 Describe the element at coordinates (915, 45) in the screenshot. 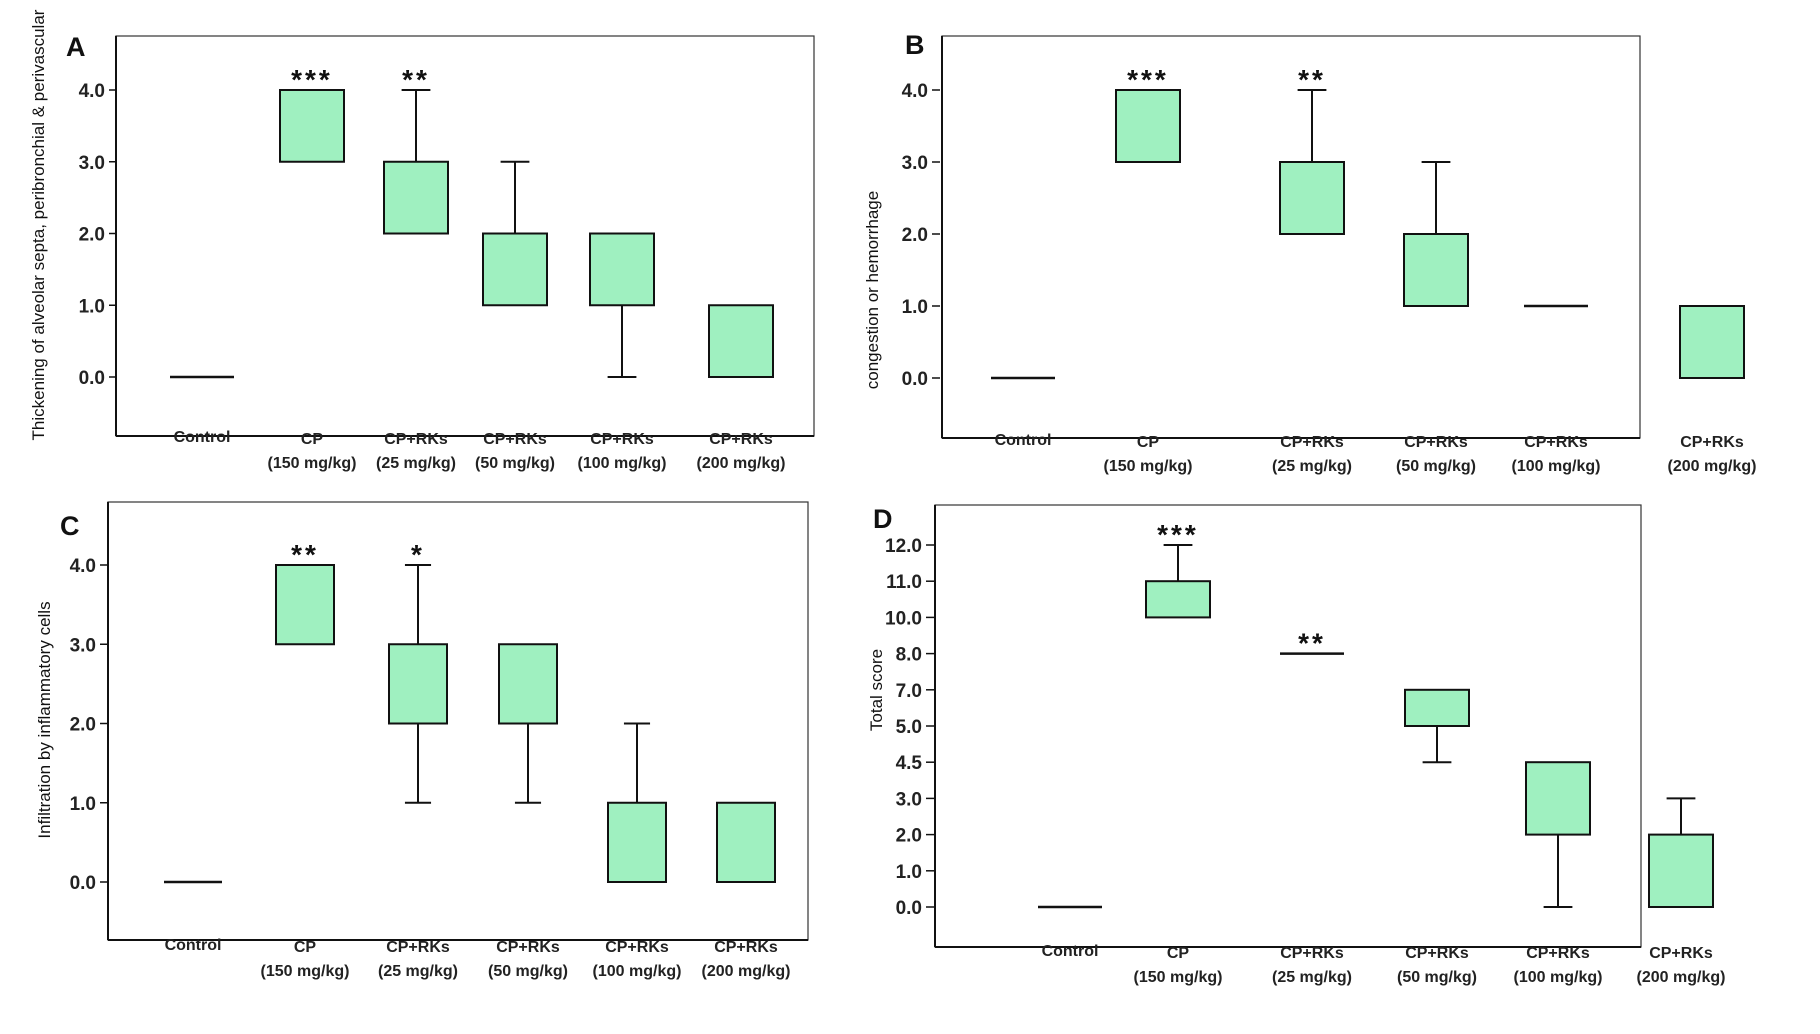

I see `panel-letter: B` at that location.